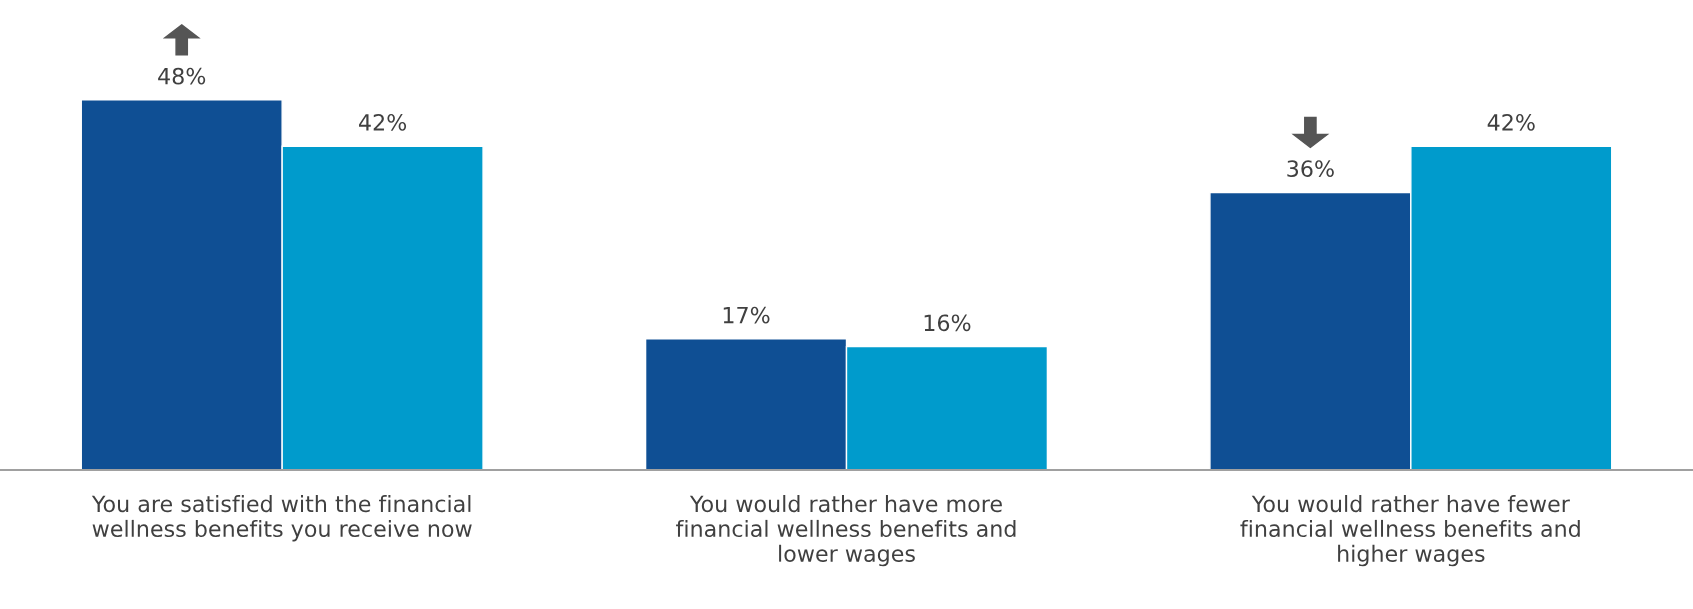 Image resolution: width=1693 pixels, height=609 pixels. What do you see at coordinates (281, 518) in the screenshot?
I see `x-tick-label: You are satisfied with the financial wellness benefits you receive now` at bounding box center [281, 518].